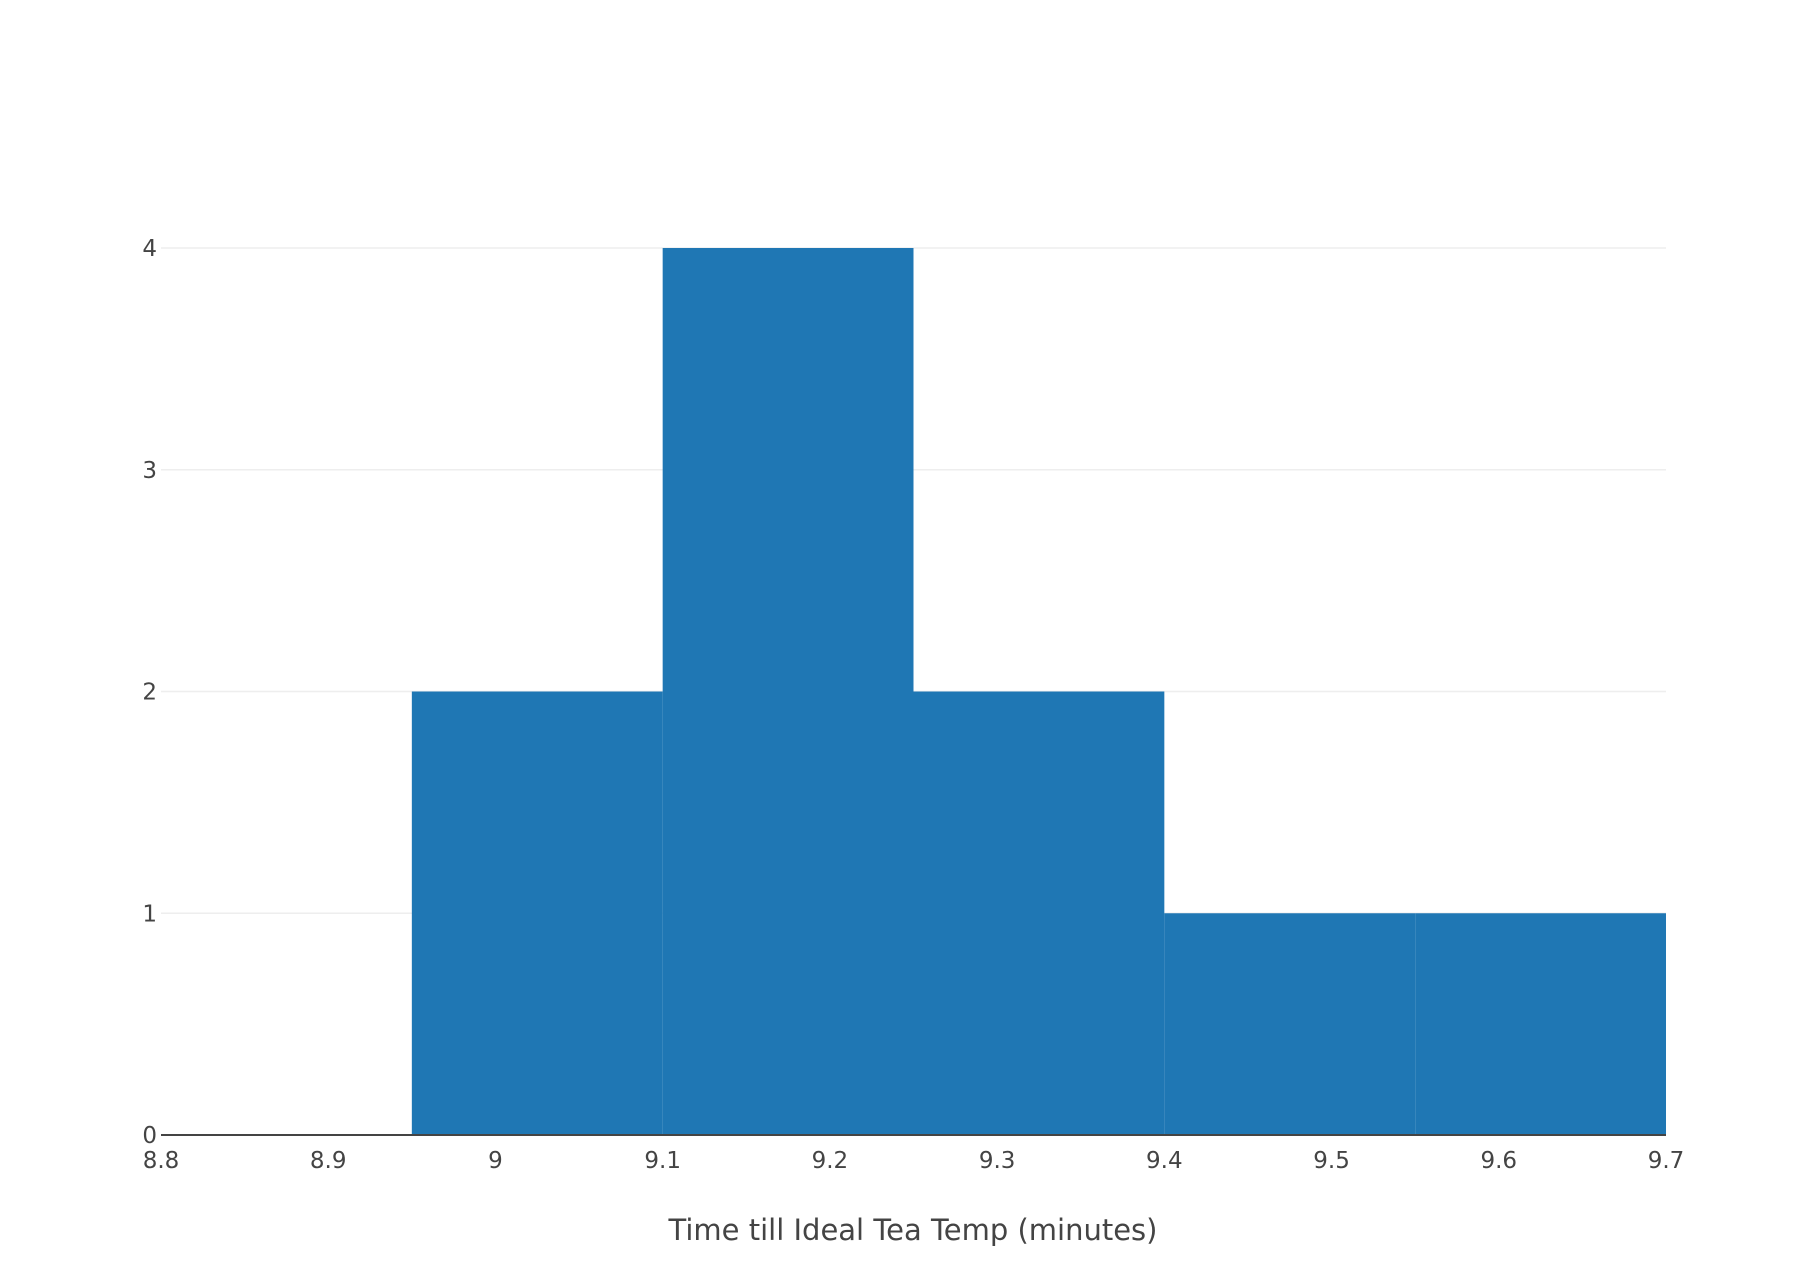 This screenshot has width=1810, height=1284. I want to click on x-tick-label: 9.6, so click(1498, 1161).